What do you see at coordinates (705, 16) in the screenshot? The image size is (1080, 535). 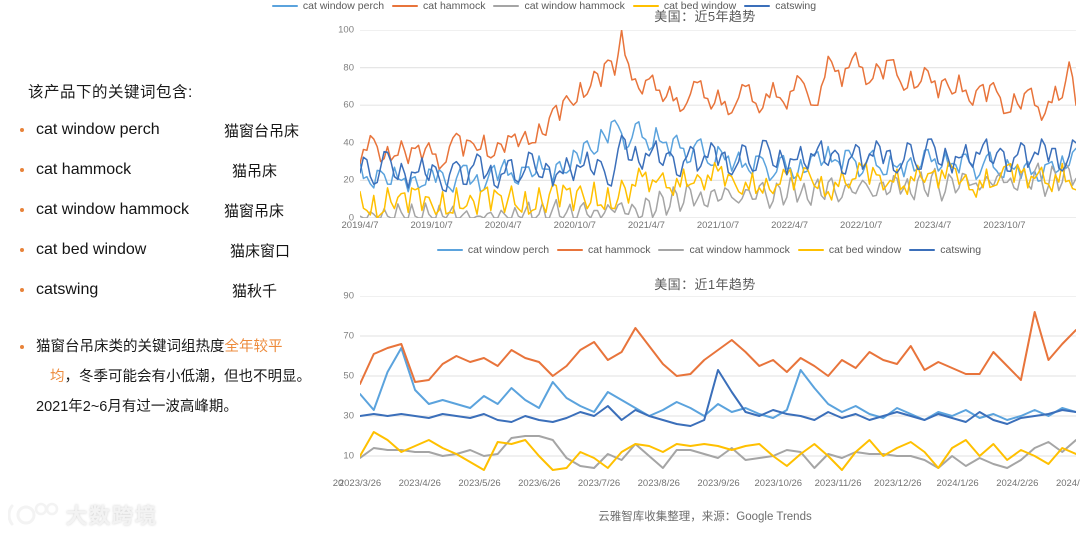 I see `chart-title: 美国：近5年趋势` at bounding box center [705, 16].